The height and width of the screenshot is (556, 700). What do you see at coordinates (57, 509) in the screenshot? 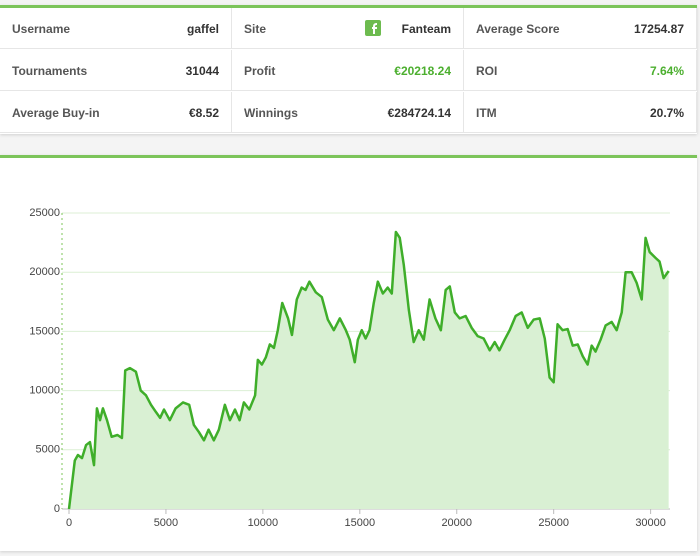
I see `y-tick-label: 0` at bounding box center [57, 509].